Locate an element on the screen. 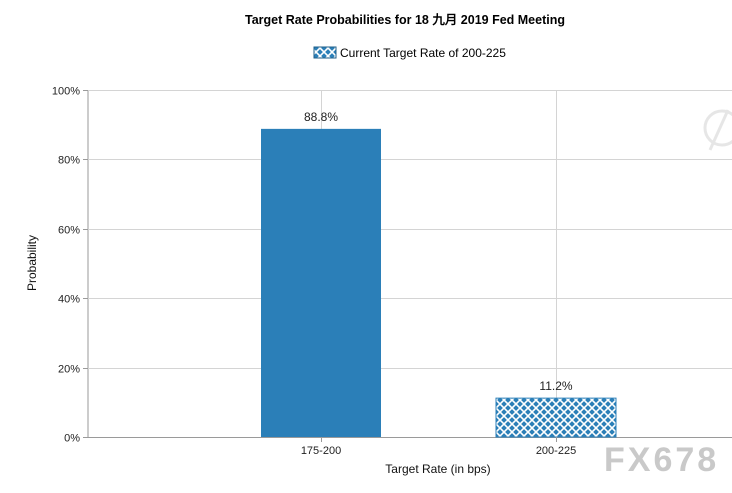 The height and width of the screenshot is (493, 732). y-tick-label: 60% is located at coordinates (69, 231).